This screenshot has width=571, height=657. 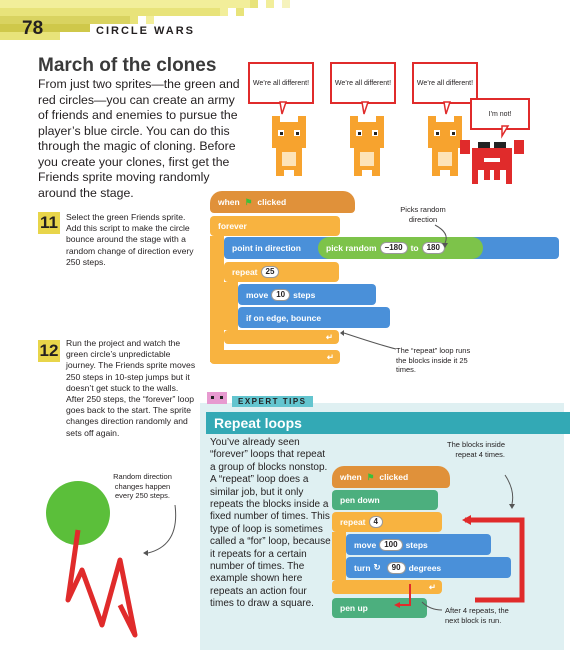 What do you see at coordinates (385, 500) in the screenshot?
I see `pen-down-block: pen down` at bounding box center [385, 500].